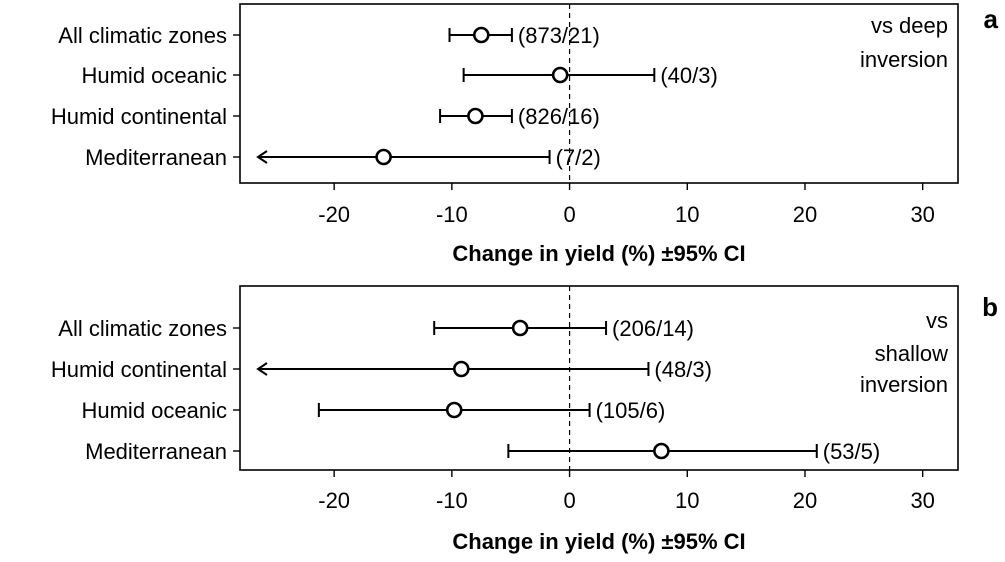 The height and width of the screenshot is (562, 1005). I want to click on panel-b-sample-count-label: (105/6), so click(631, 410).